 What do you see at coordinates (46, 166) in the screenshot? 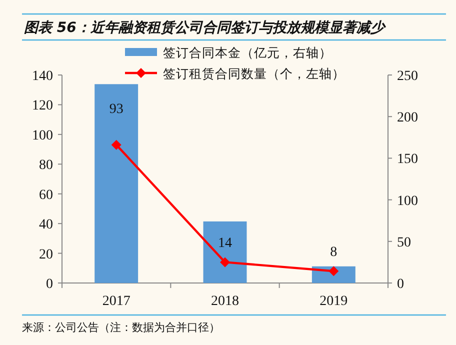
I see `y-tick-label: 80` at bounding box center [46, 166].